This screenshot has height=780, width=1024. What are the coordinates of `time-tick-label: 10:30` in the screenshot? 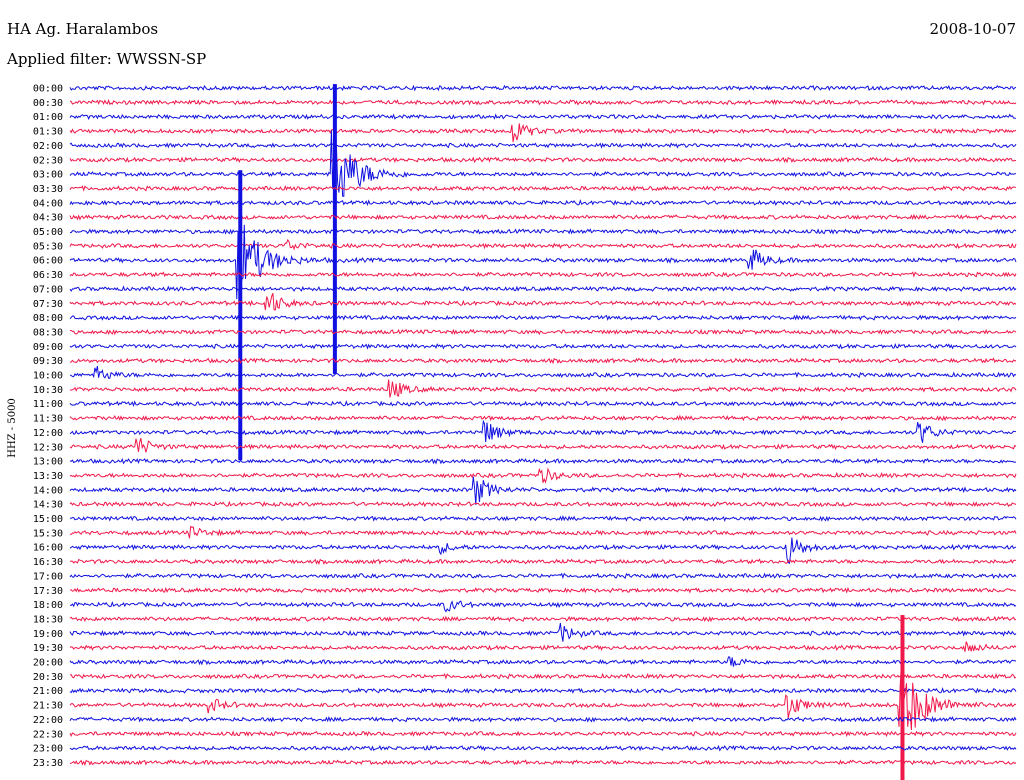 It's located at (48, 390).